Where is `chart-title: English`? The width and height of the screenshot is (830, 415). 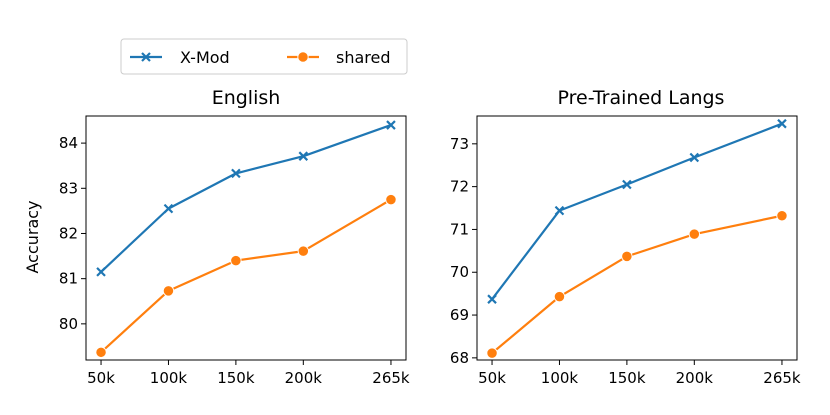
chart-title: English is located at coordinates (246, 98).